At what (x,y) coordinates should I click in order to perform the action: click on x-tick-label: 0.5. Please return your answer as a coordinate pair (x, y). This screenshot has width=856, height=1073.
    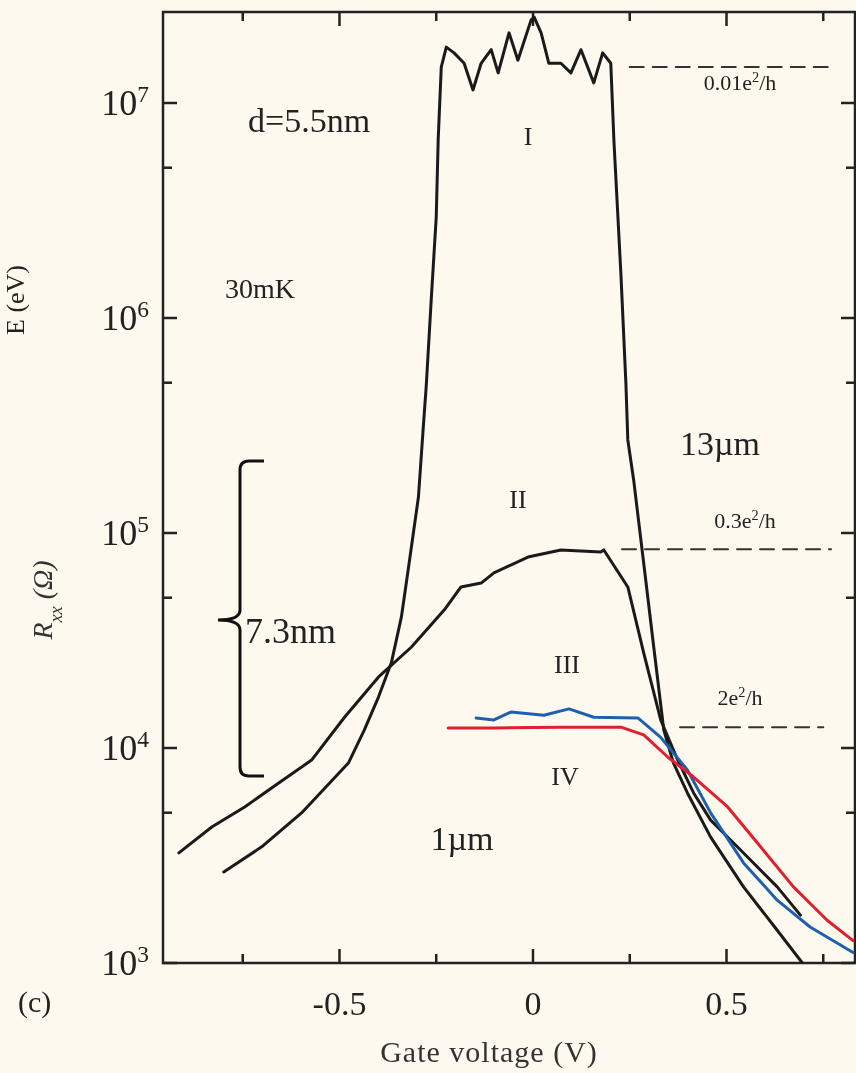
    Looking at the image, I should click on (726, 1003).